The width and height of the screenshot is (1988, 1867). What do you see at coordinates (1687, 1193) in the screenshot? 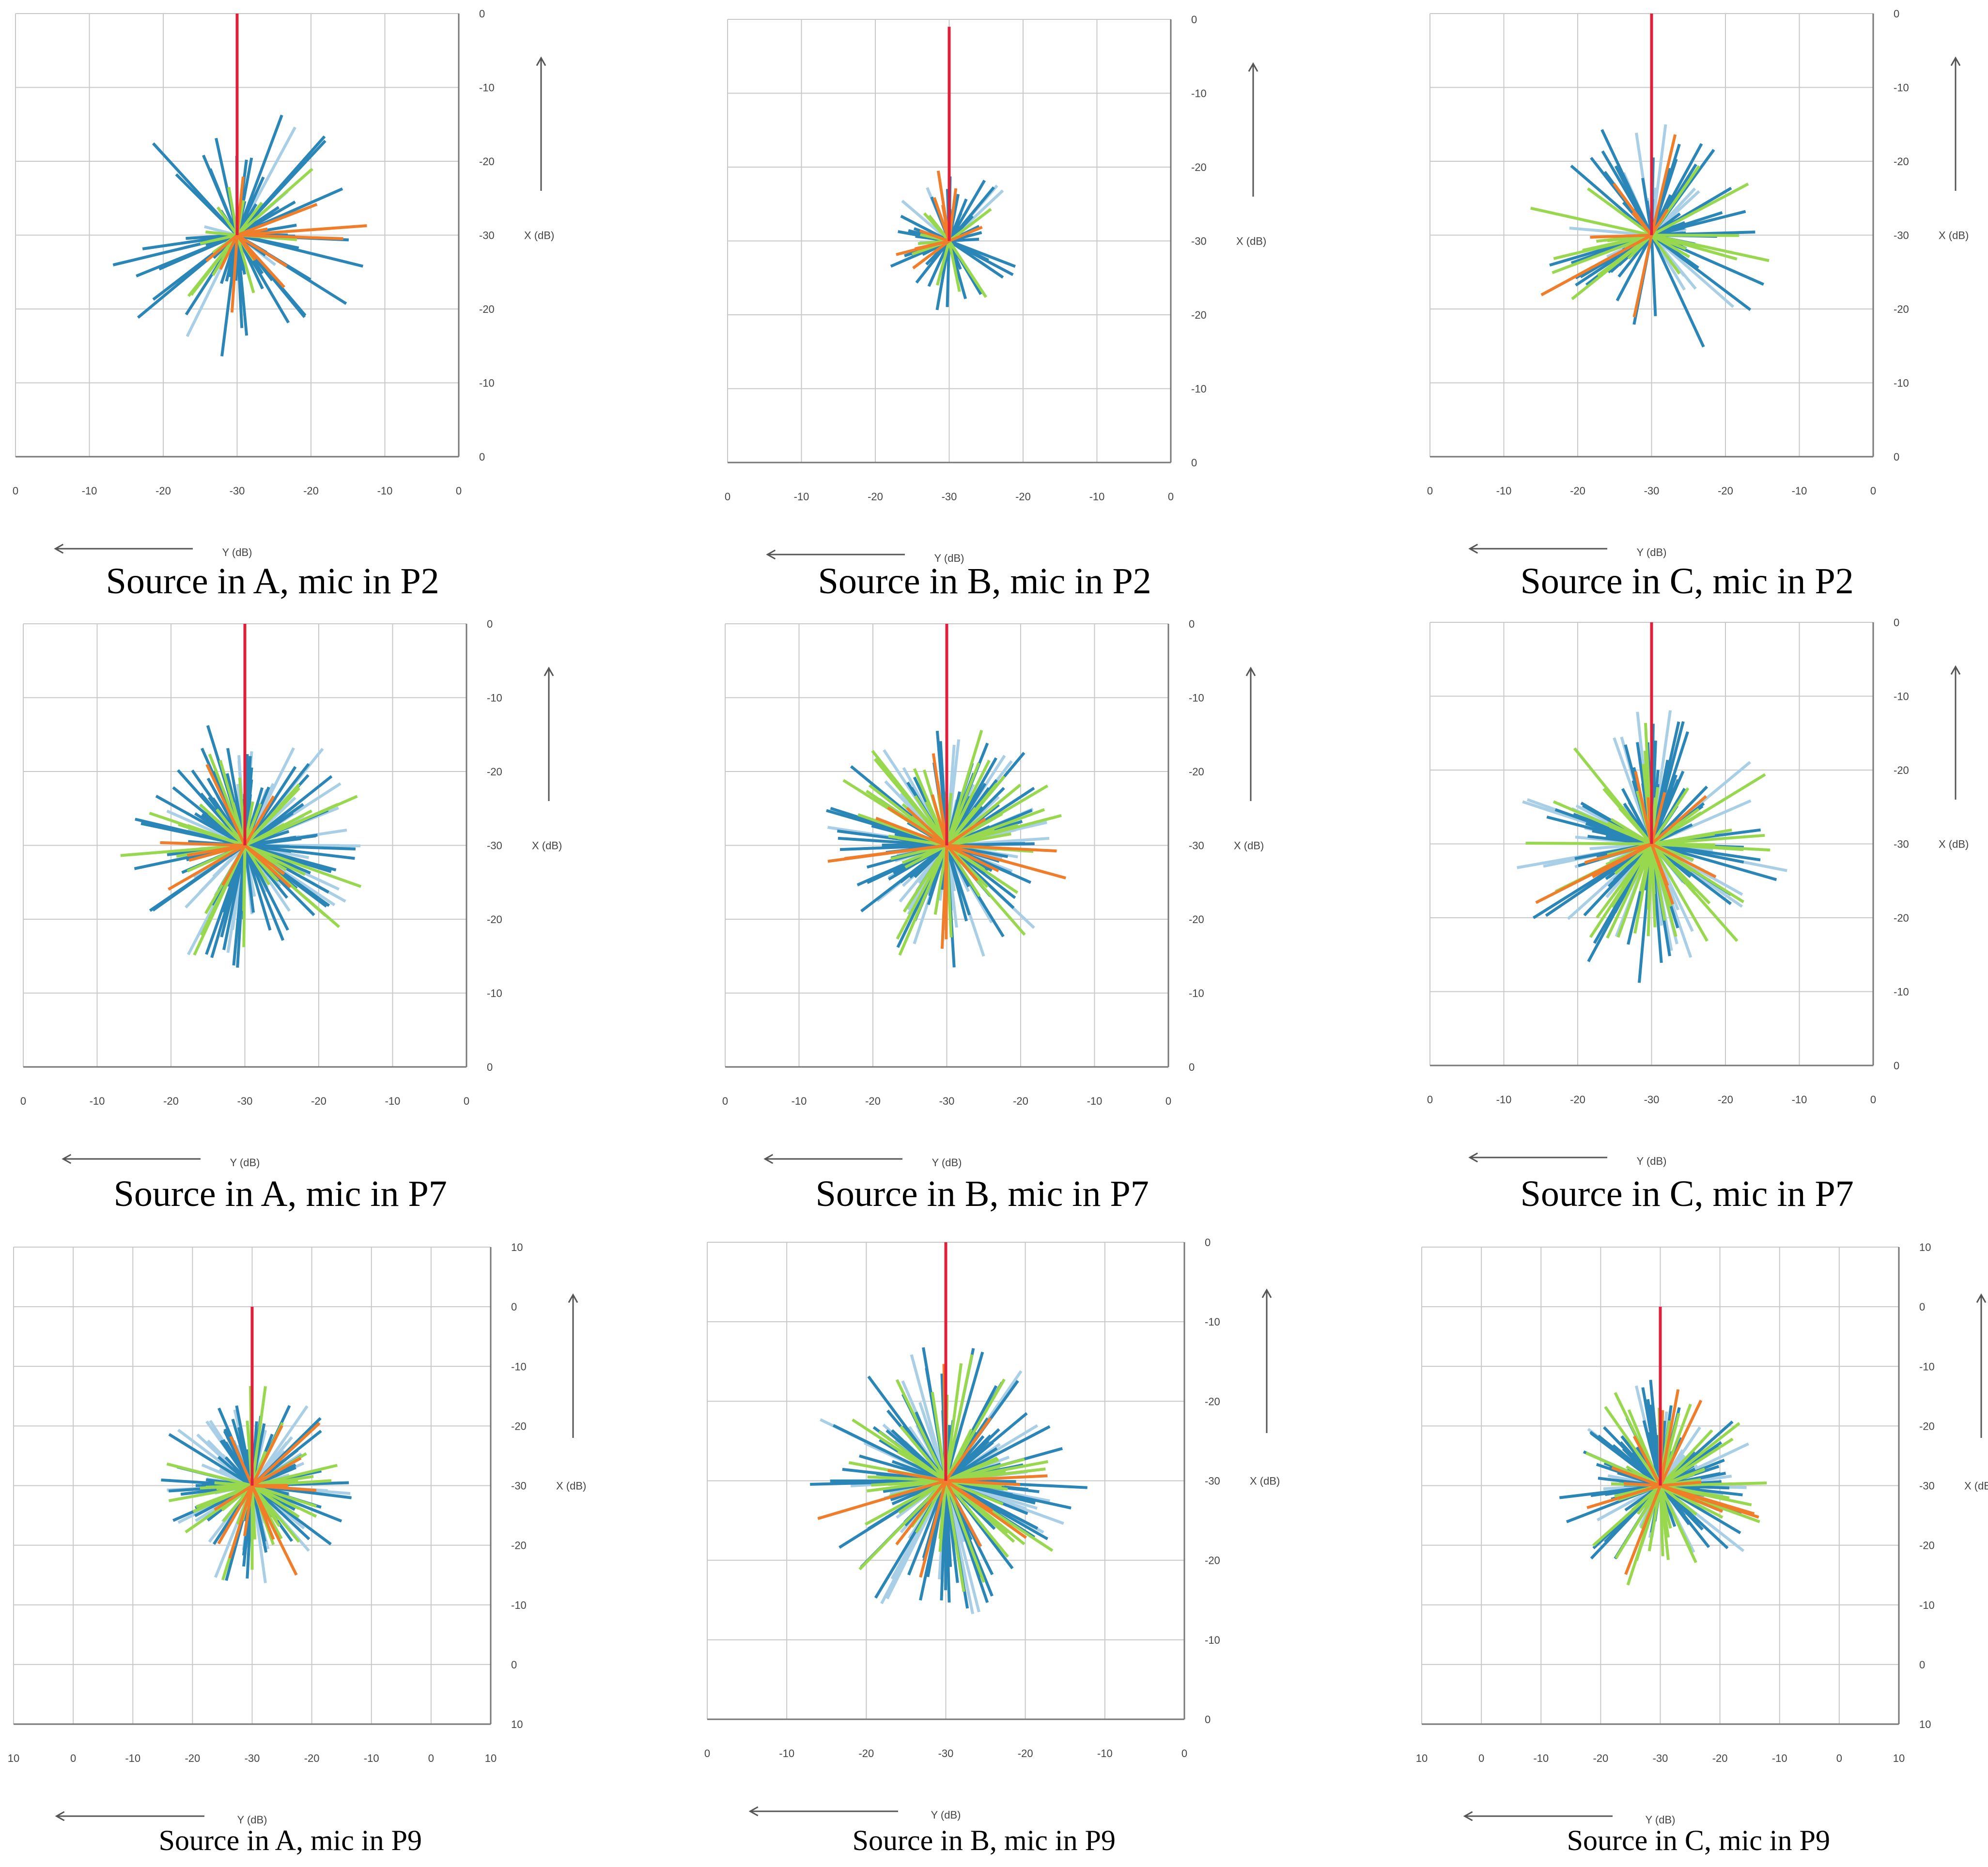
I see `panel-caption: Source in C, mic in P7` at bounding box center [1687, 1193].